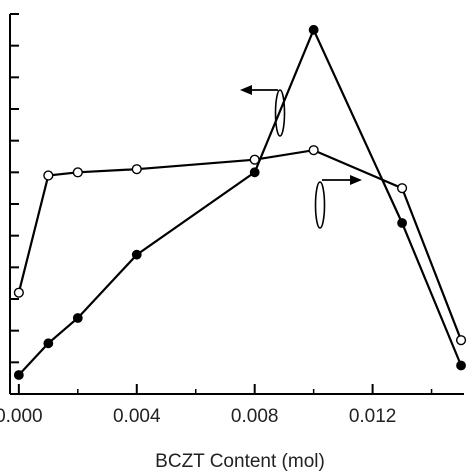 This screenshot has width=474, height=474. Describe the element at coordinates (373, 416) in the screenshot. I see `x-tick-label: 0.012` at that location.